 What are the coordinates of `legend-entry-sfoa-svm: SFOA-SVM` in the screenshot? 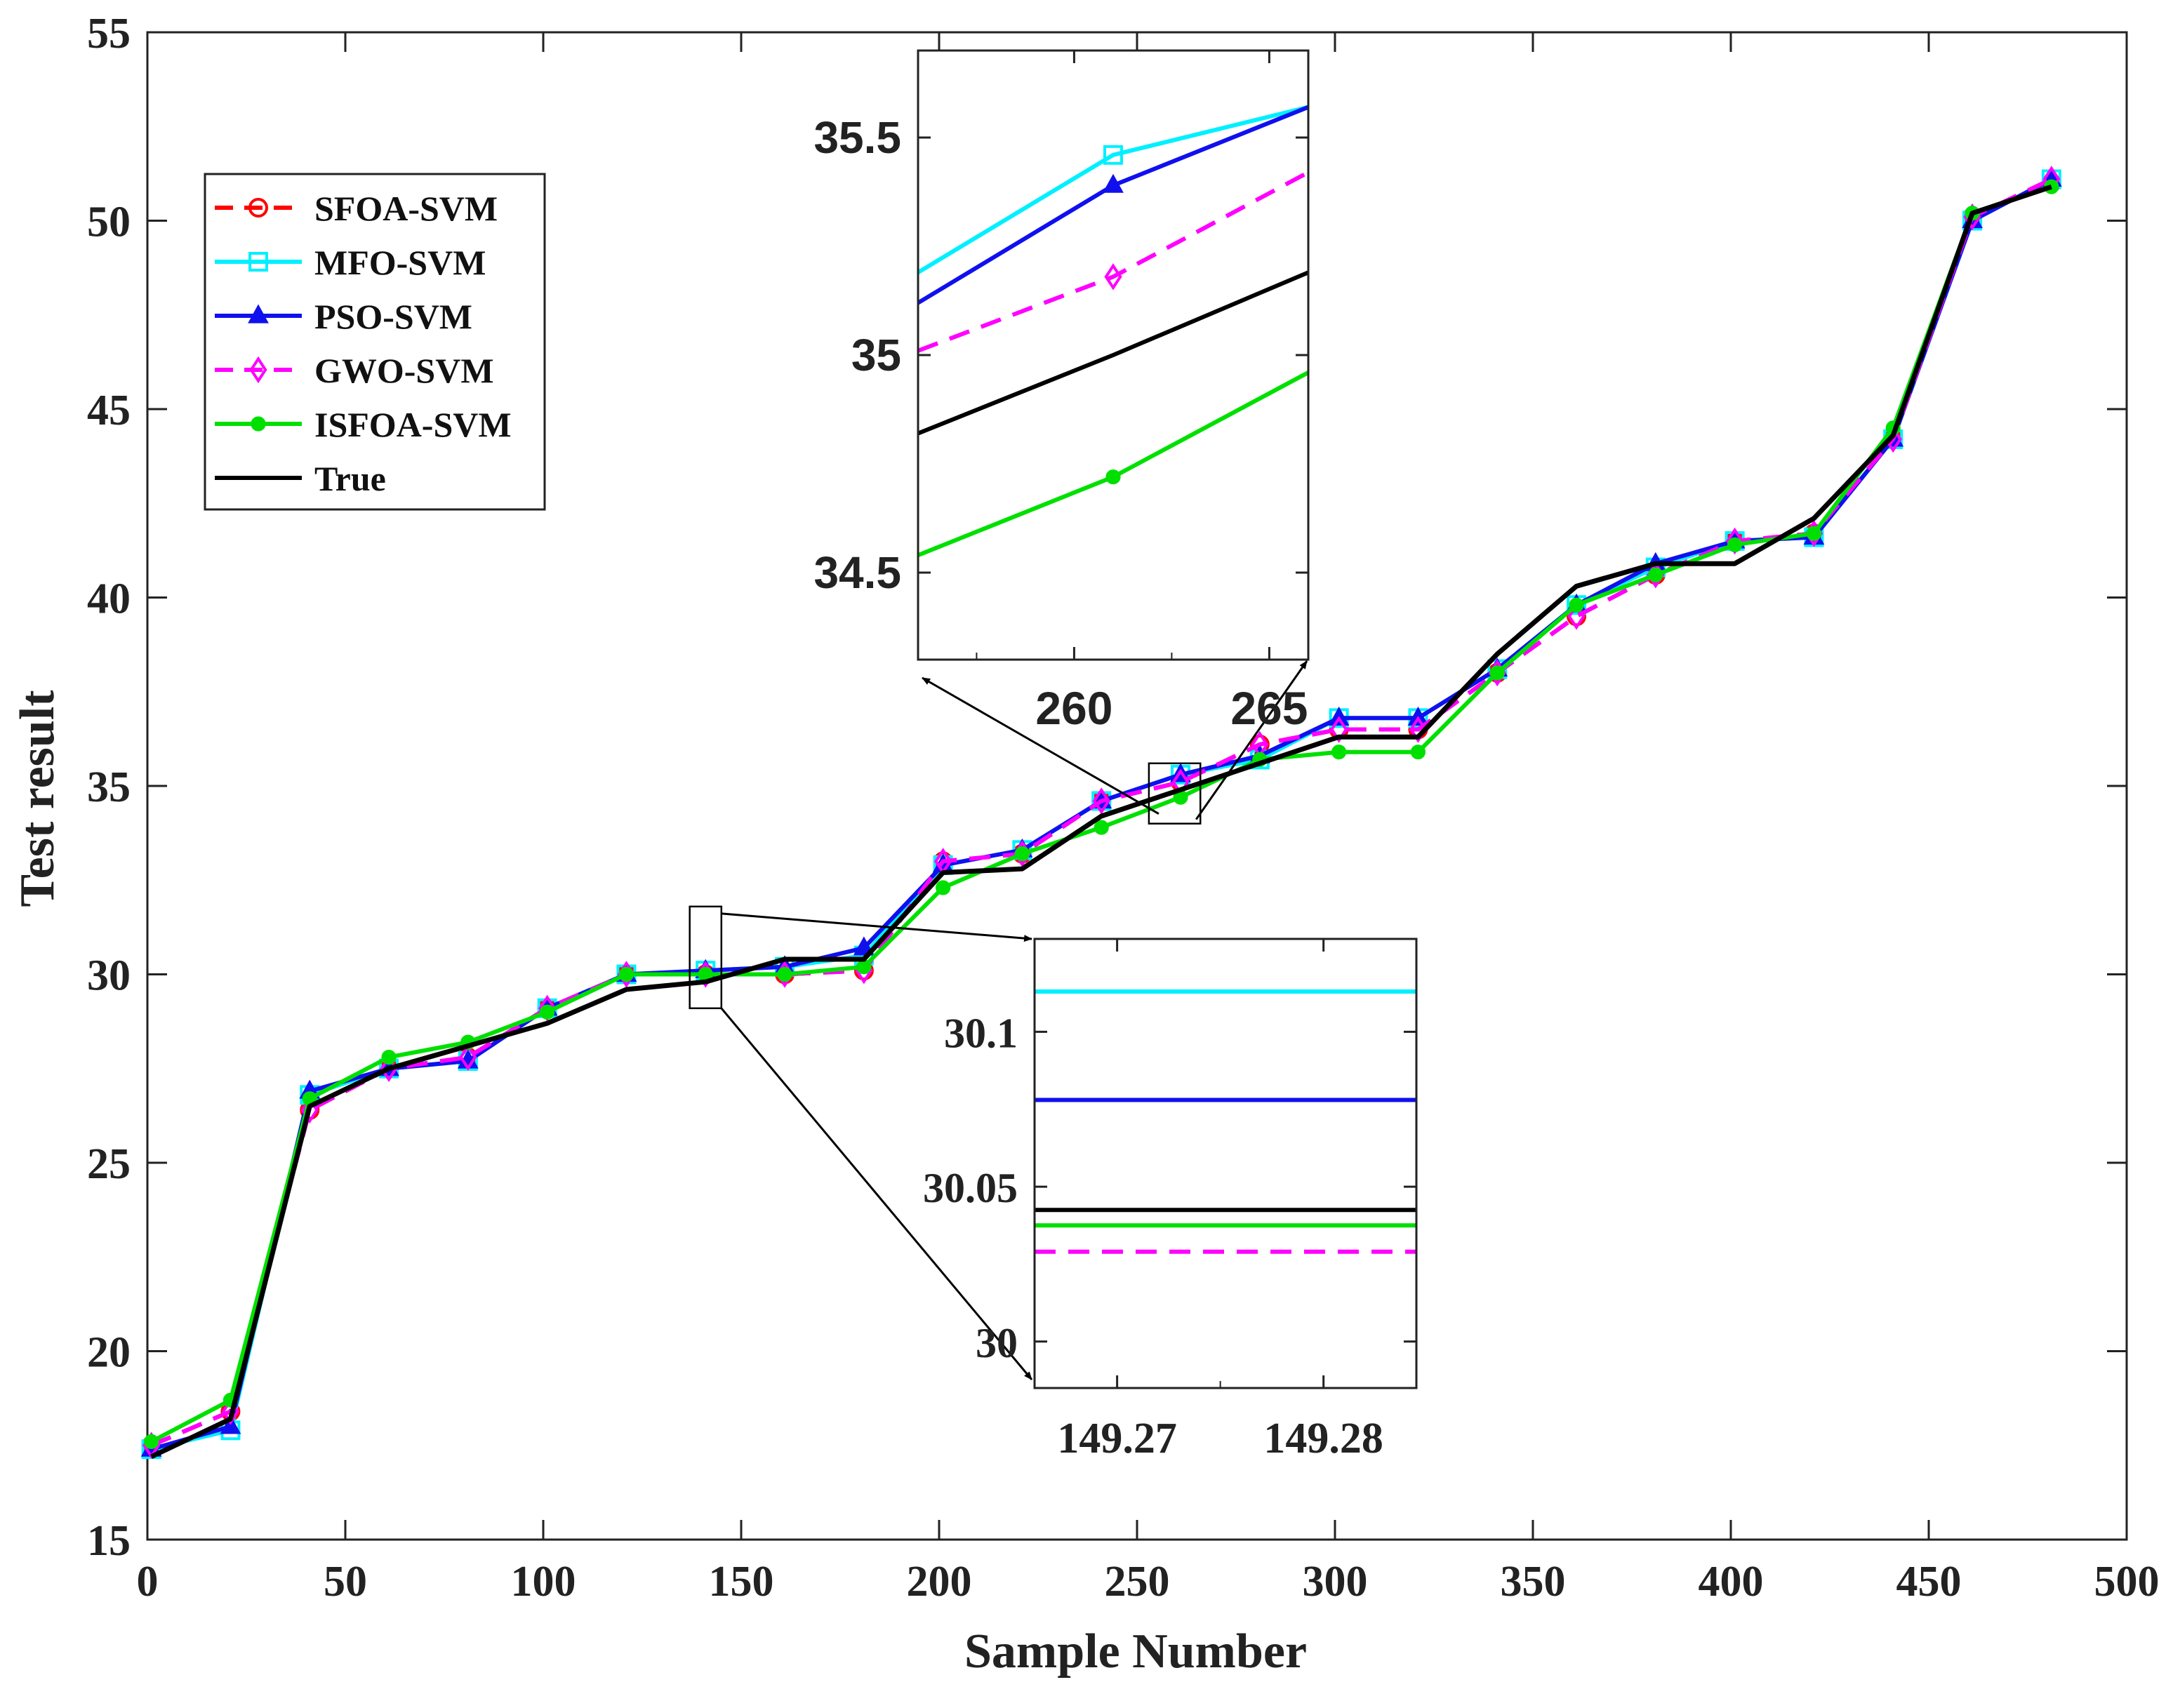 It's located at (356, 208).